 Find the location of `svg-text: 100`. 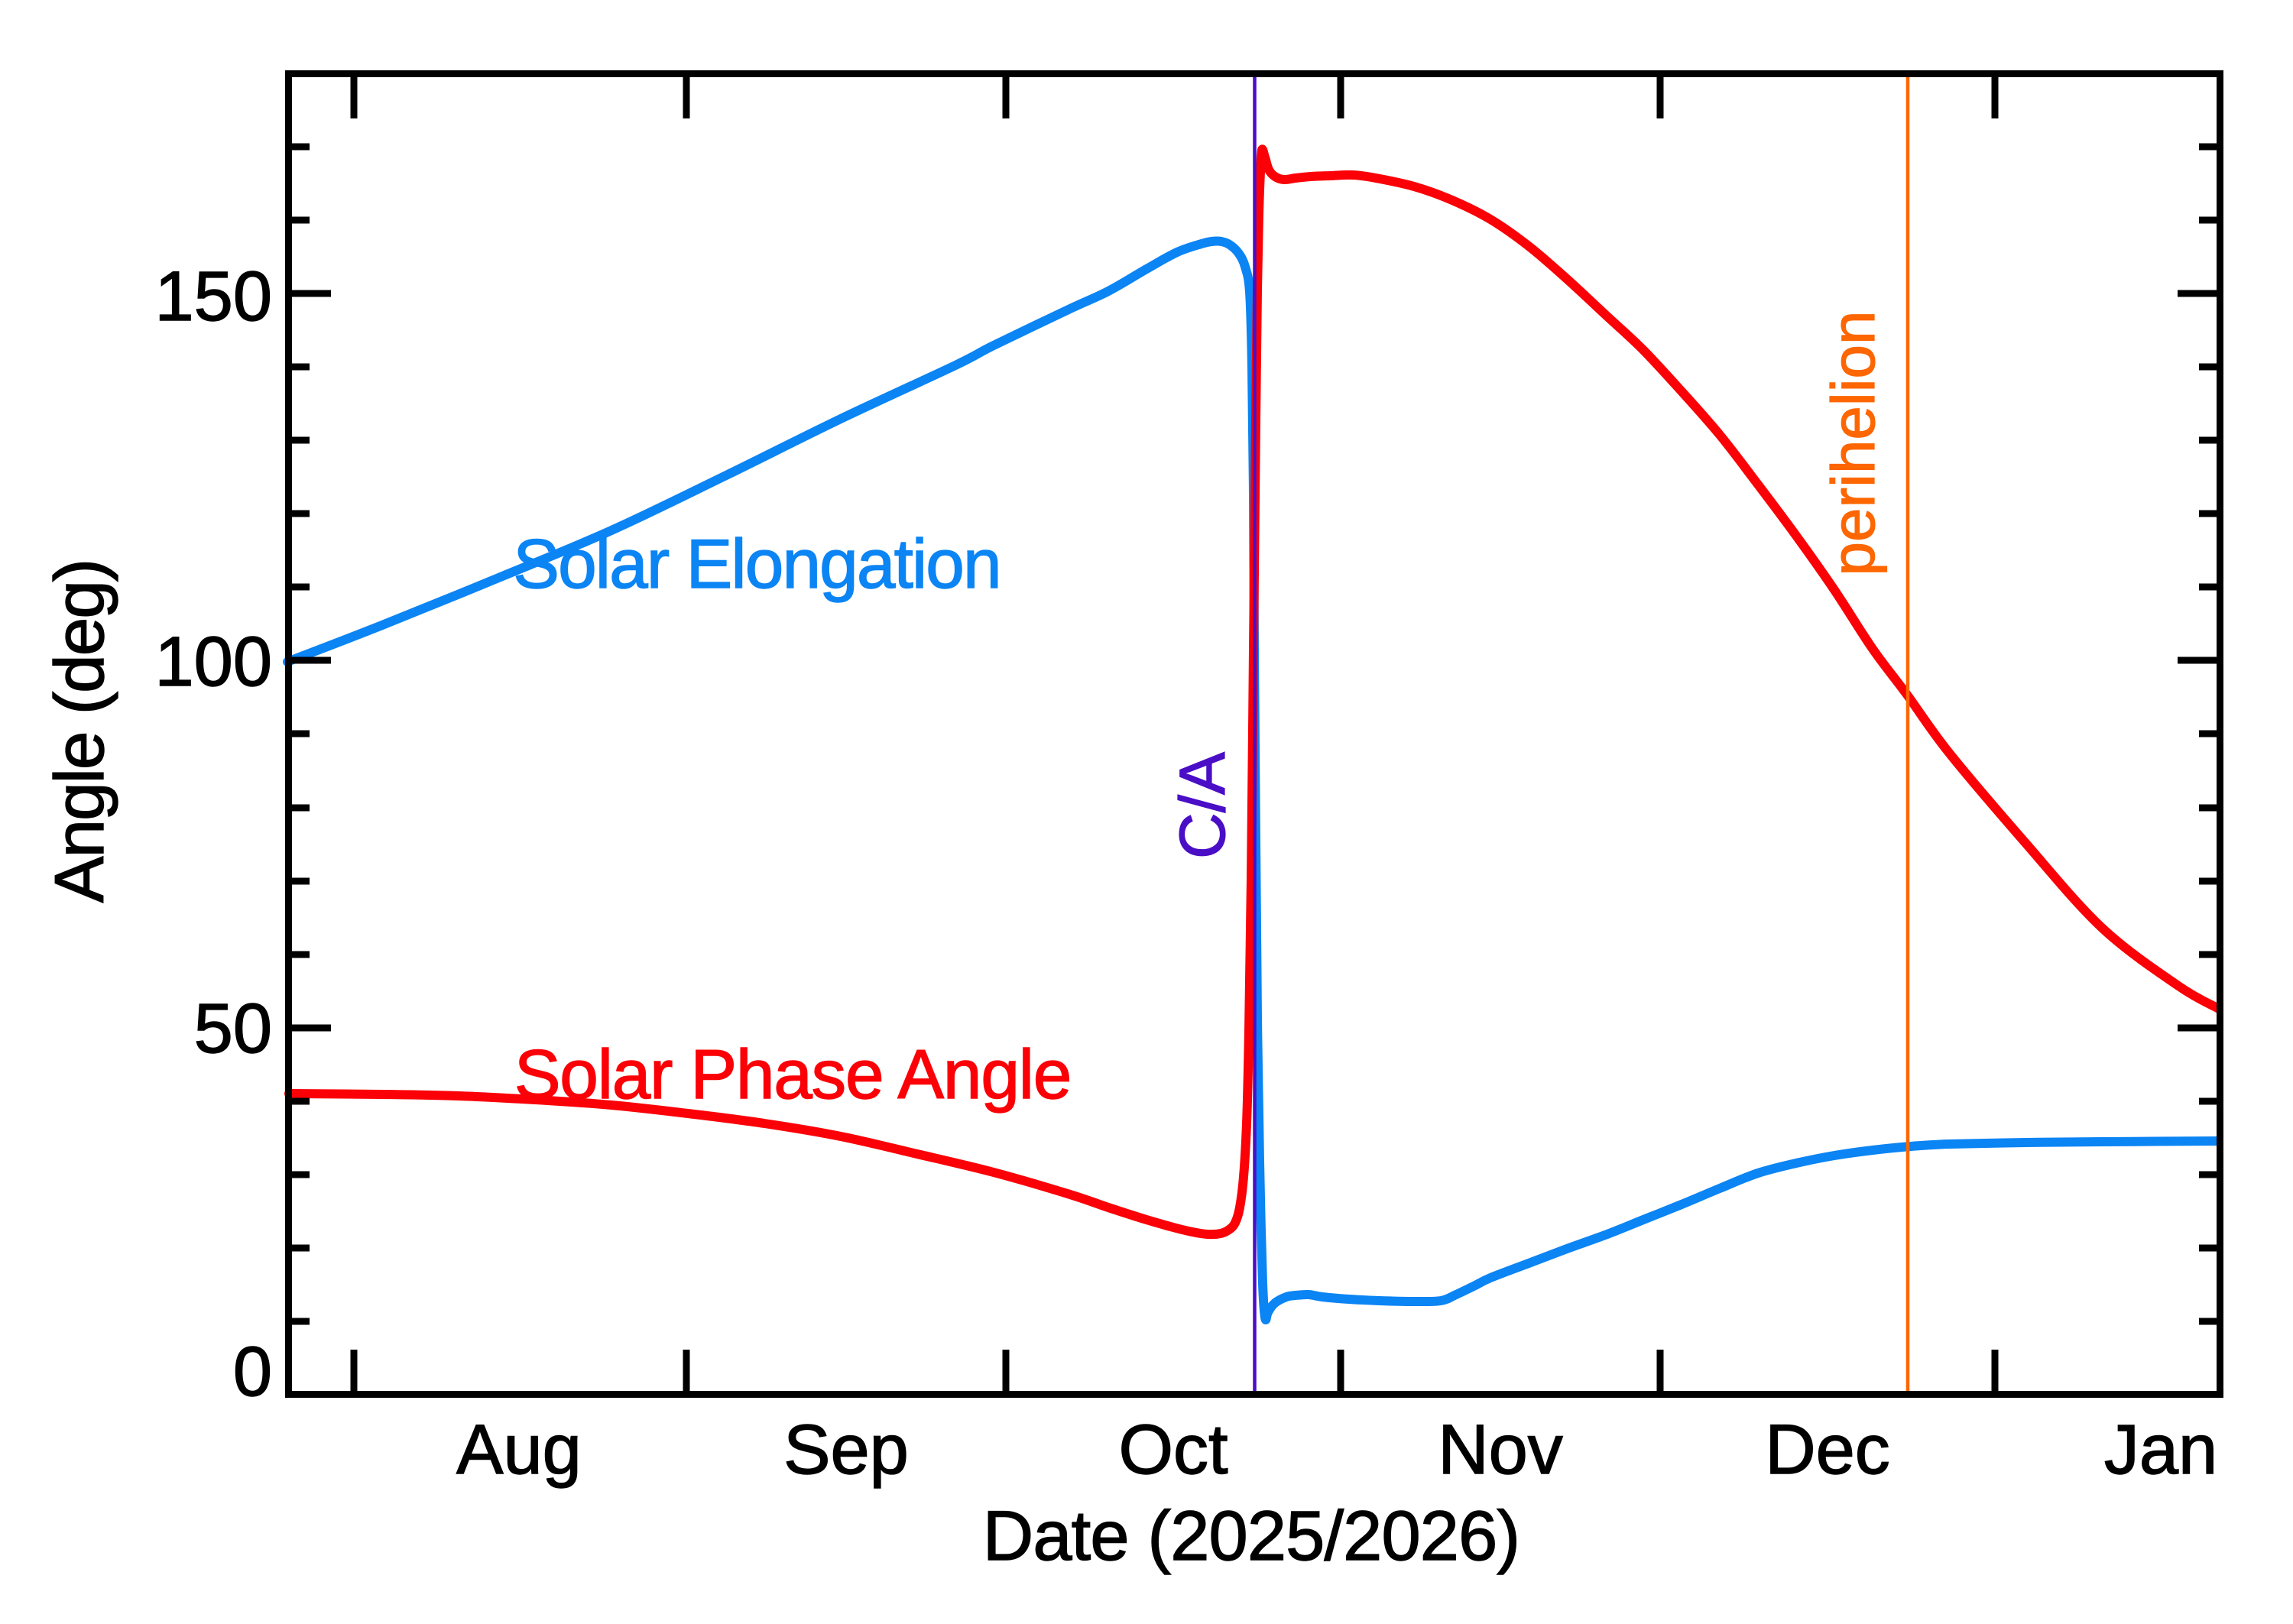

svg-text: 100 is located at coordinates (214, 662).